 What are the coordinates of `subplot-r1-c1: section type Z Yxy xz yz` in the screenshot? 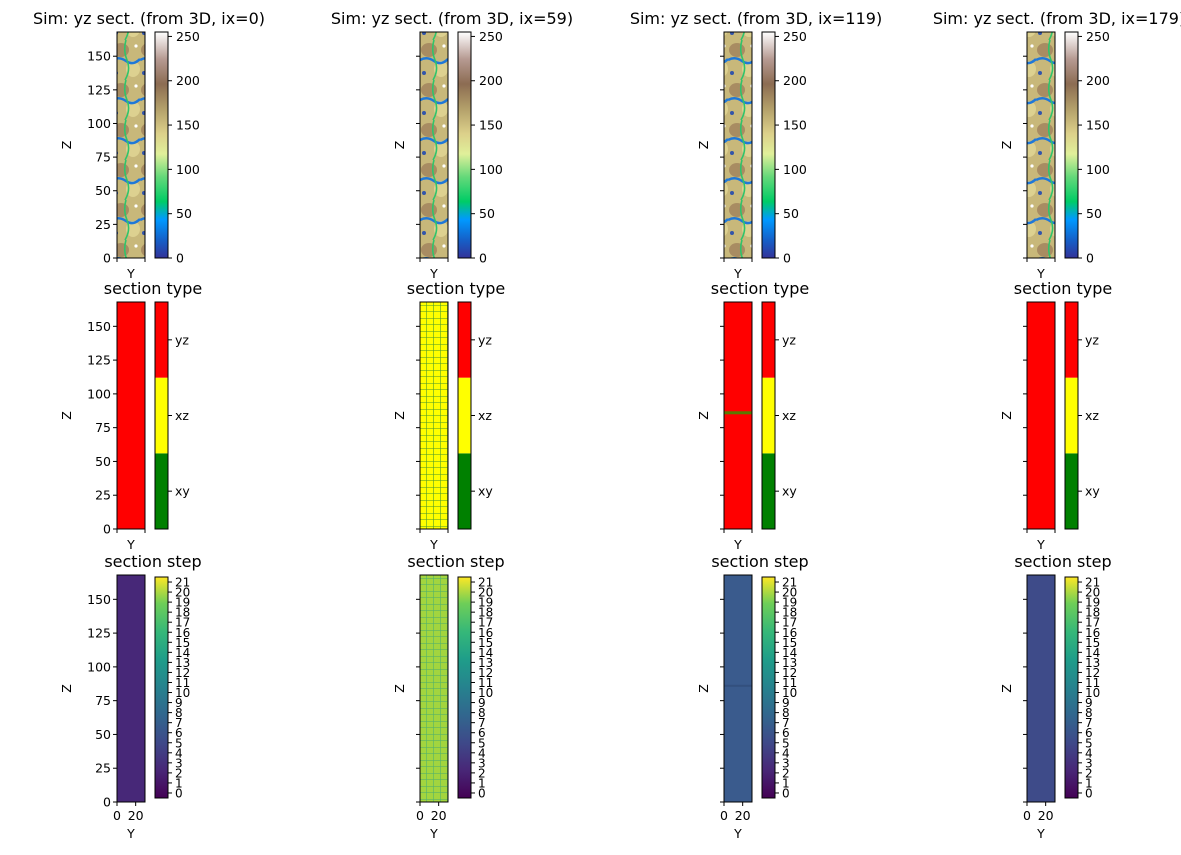 It's located at (448, 415).